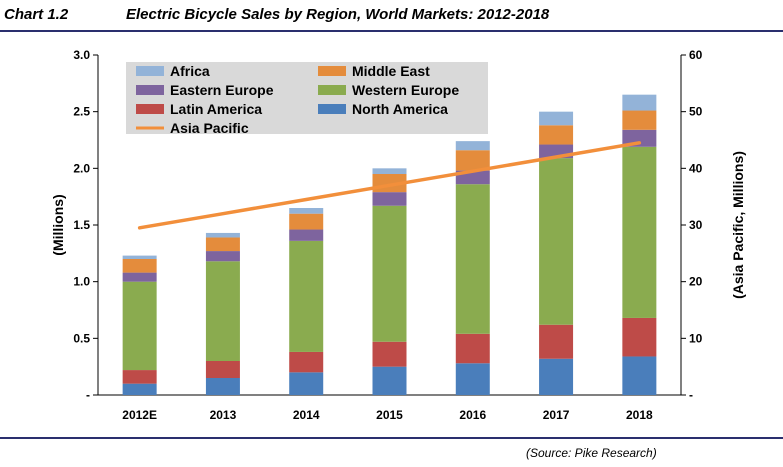 This screenshot has width=783, height=467. I want to click on right-tick-label: 10, so click(696, 338).